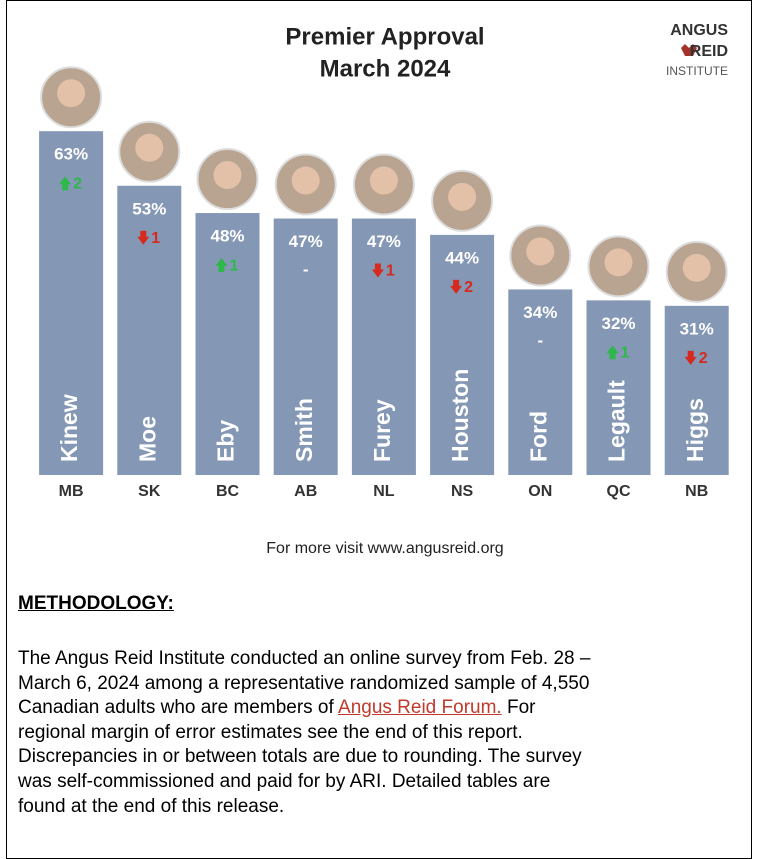  Describe the element at coordinates (149, 491) in the screenshot. I see `x-tick-label: SK` at that location.